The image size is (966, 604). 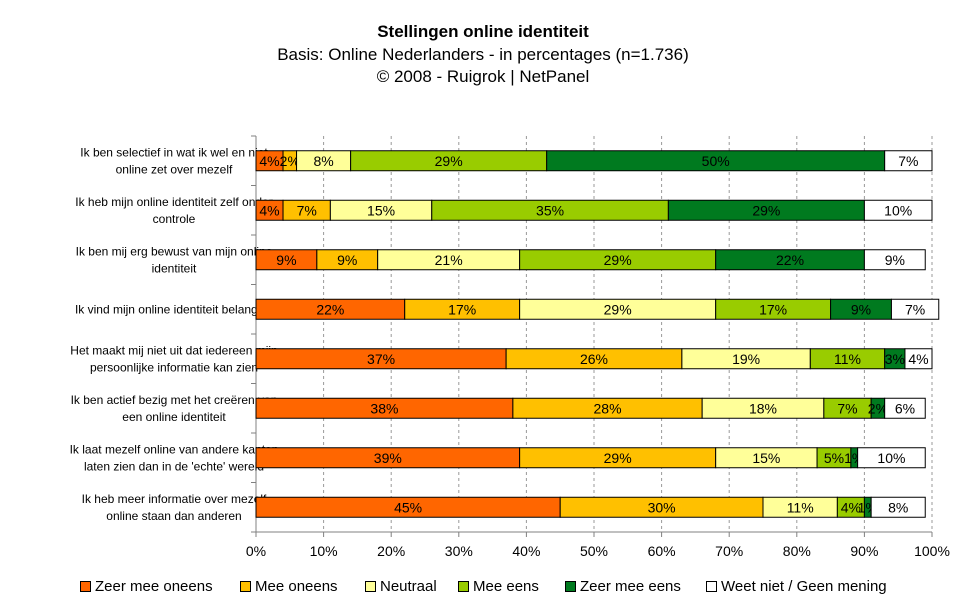 I want to click on category-label: Het maakt mij niet uit dat iedereen mijn, so click(x=173, y=350).